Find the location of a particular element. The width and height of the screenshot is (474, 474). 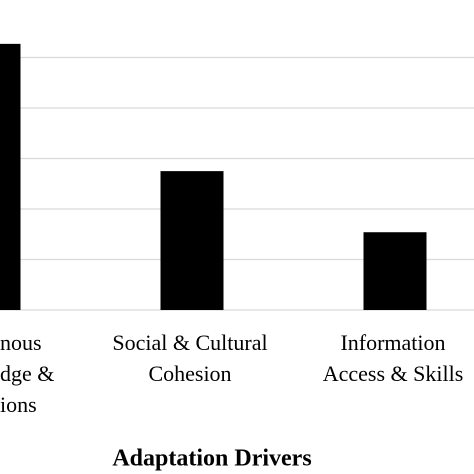

x-tick-label: Social & Cultural is located at coordinates (189, 342).